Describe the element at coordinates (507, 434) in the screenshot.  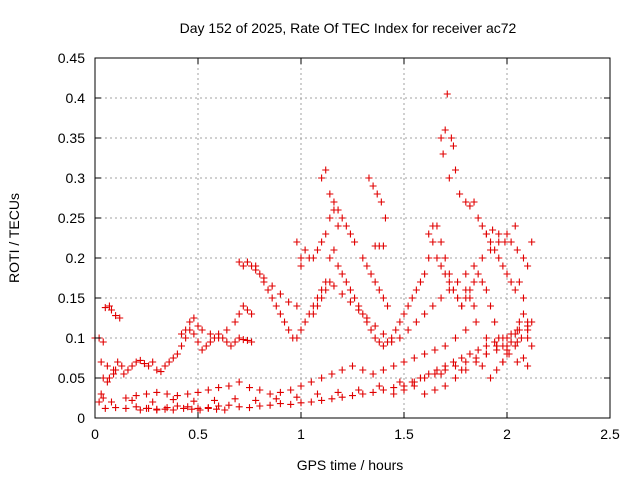
I see `x-tick-label: 2` at that location.